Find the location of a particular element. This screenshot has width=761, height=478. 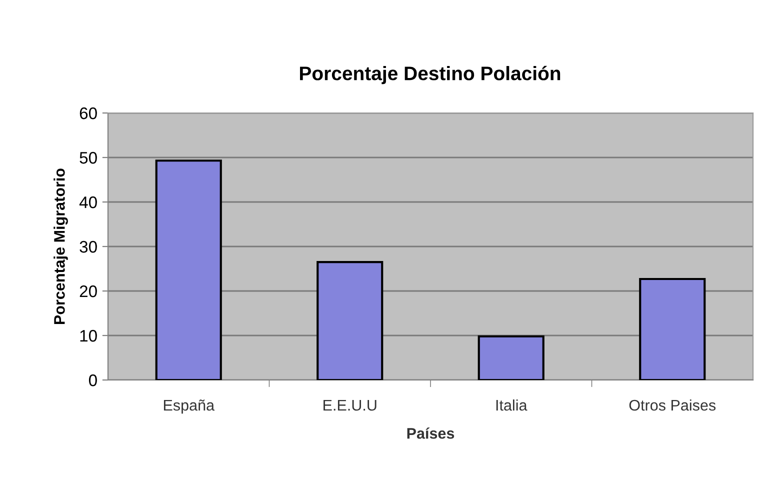

y-tick-label: 20 is located at coordinates (88, 291).